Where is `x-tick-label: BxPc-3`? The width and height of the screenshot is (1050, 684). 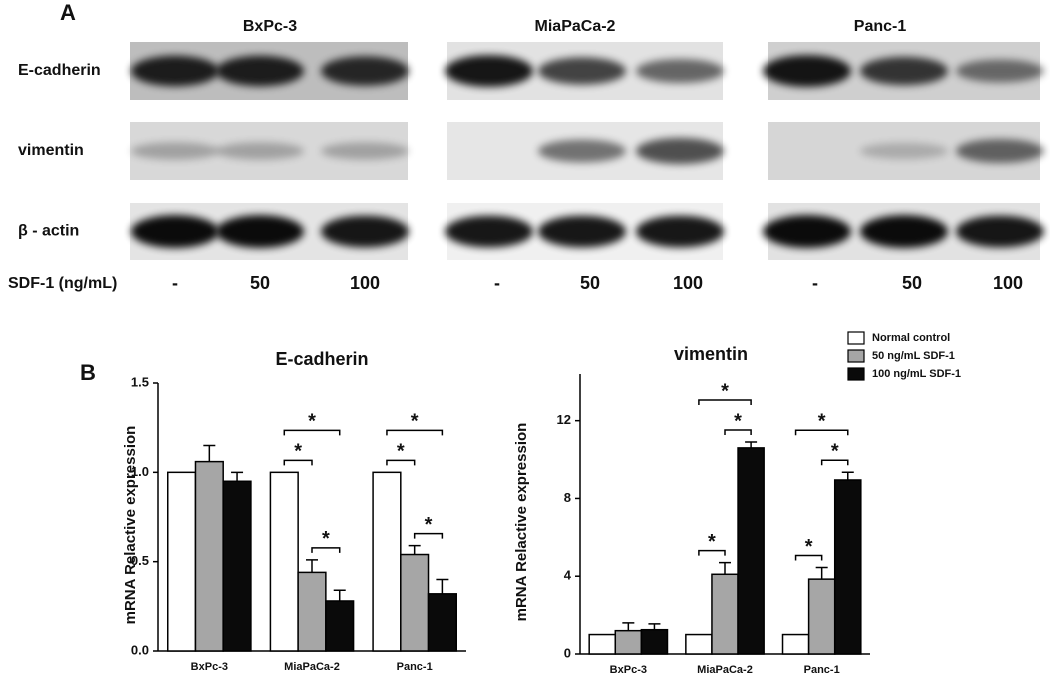
x-tick-label: BxPc-3 is located at coordinates (209, 667).